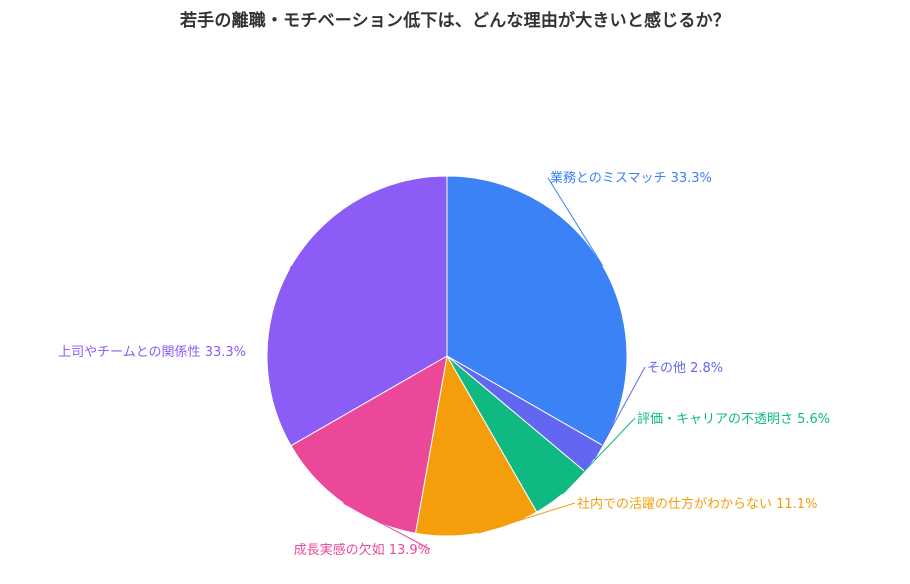 This screenshot has width=910, height=584. I want to click on chart-title: 若手の離職・モチベーション低下は、どんな理由が大きいと感じるか？, so click(455, 21).